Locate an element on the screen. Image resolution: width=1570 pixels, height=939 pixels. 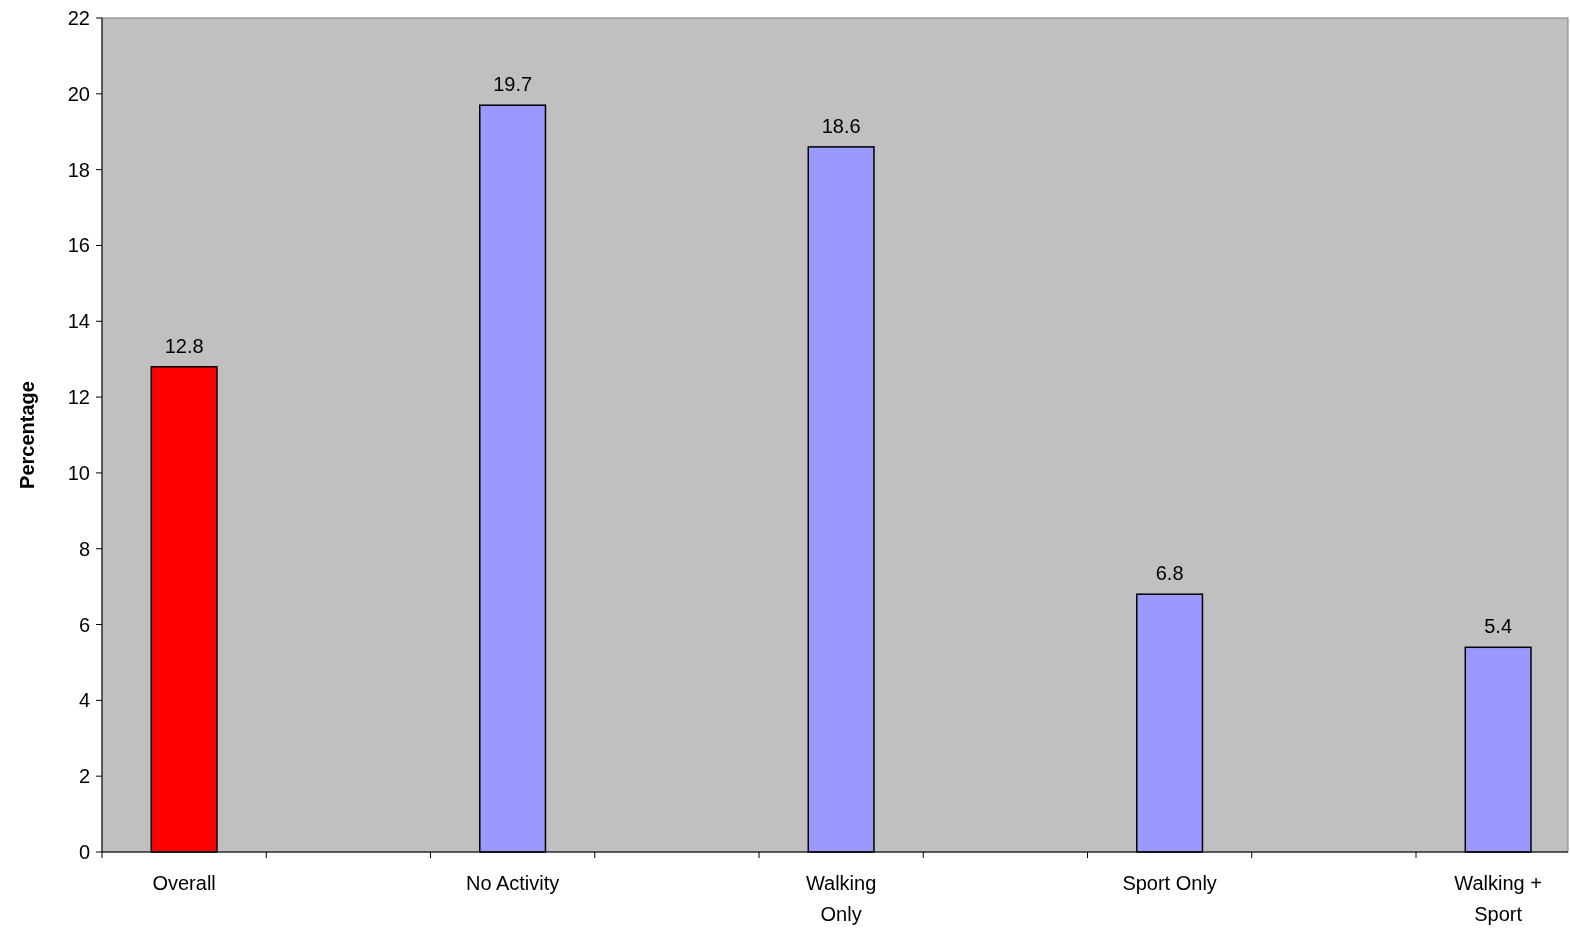
data-label: 6.8 is located at coordinates (1169, 573).